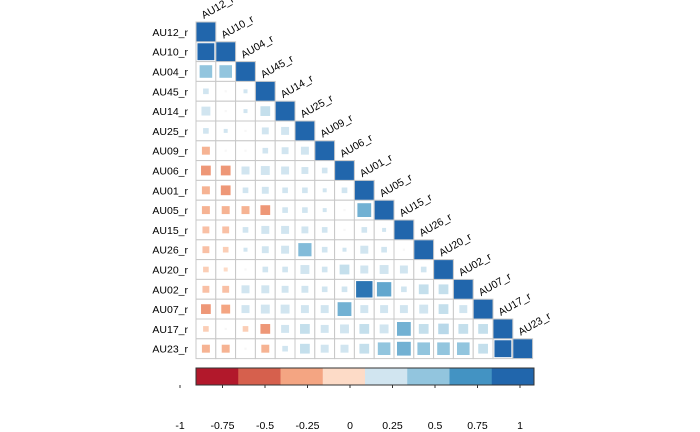  Describe the element at coordinates (350, 426) in the screenshot. I see `colorbar-tick-label: 0` at that location.